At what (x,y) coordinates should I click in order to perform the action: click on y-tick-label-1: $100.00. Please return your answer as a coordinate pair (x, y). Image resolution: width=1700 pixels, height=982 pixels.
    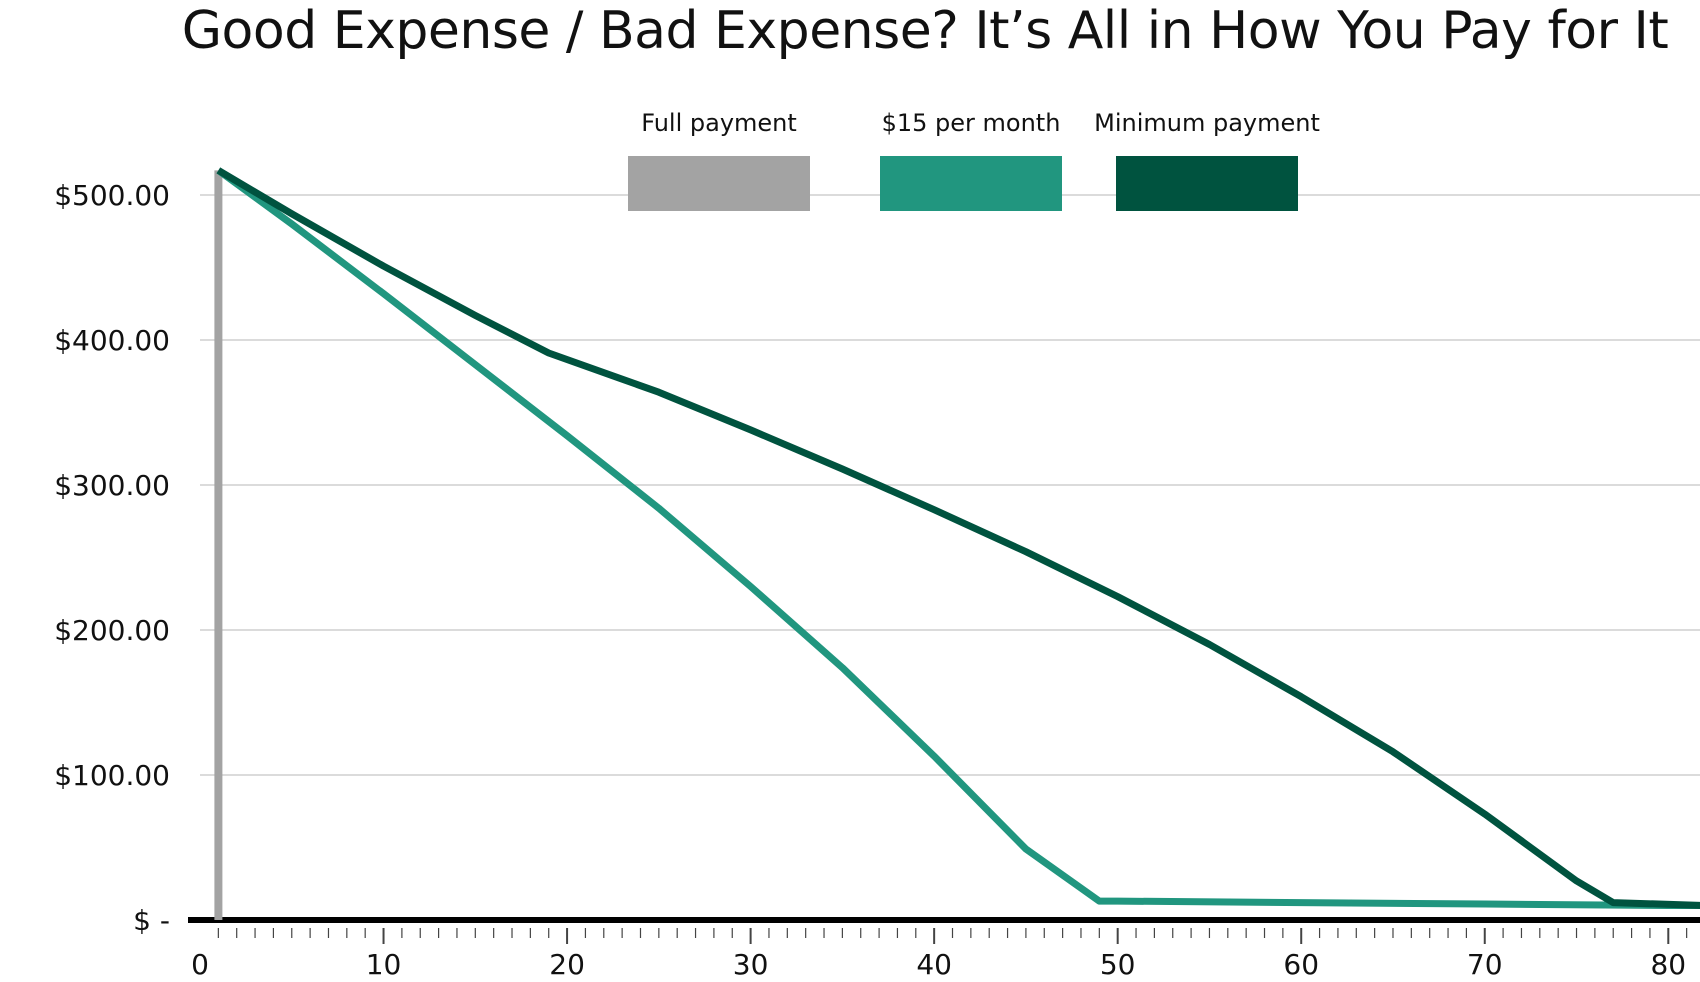
    Looking at the image, I should click on (112, 775).